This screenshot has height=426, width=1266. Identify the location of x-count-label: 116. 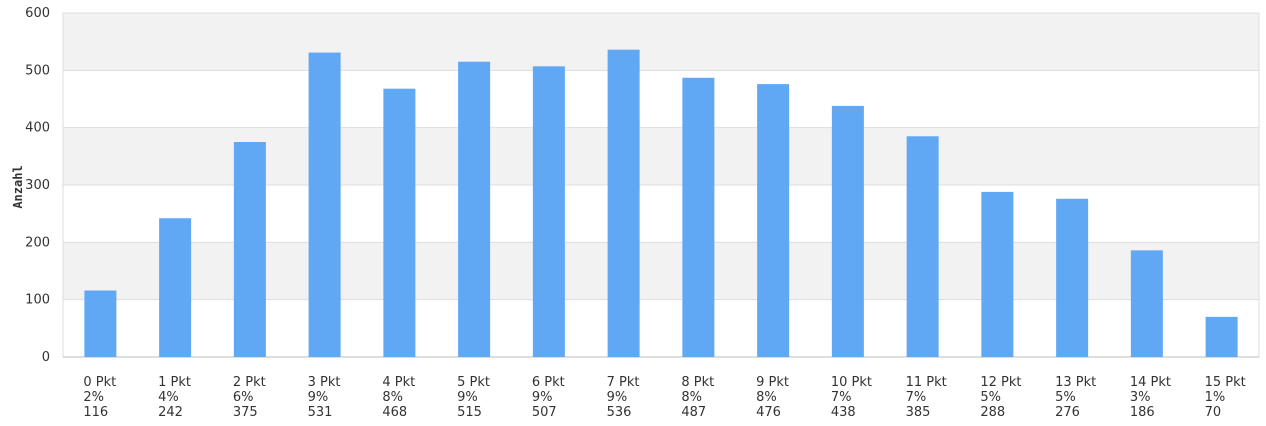
(95, 412).